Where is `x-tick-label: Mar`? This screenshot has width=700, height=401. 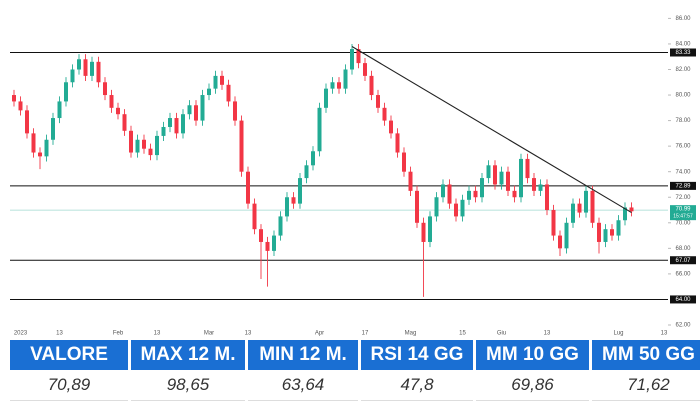 x-tick-label: Mar is located at coordinates (209, 334).